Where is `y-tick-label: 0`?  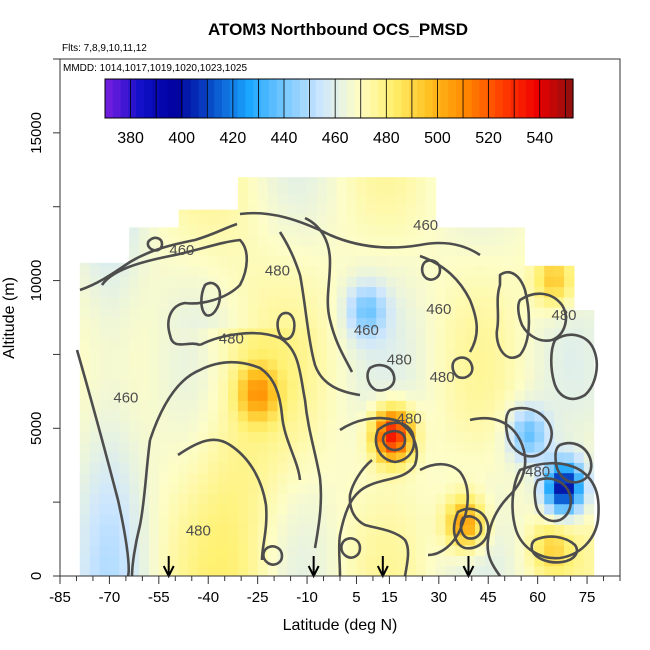 y-tick-label: 0 is located at coordinates (36, 576).